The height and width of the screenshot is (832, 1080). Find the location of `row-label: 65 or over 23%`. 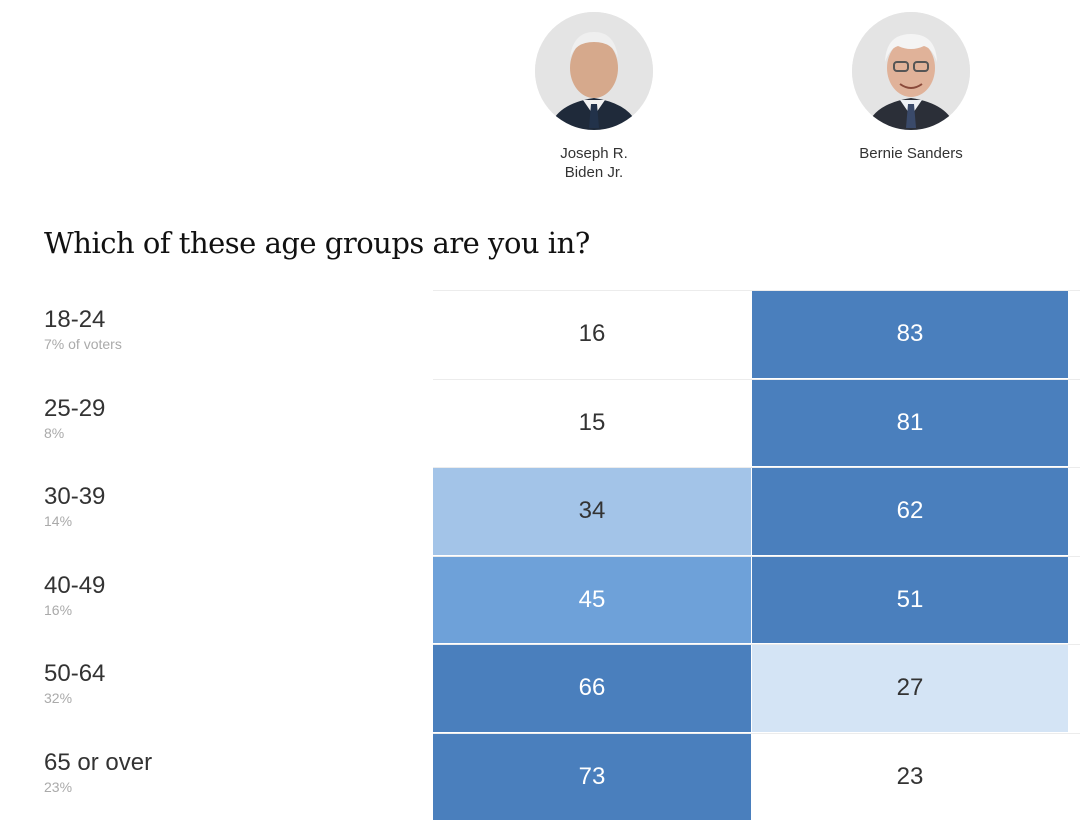

row-label: 65 or over 23% is located at coordinates (98, 772).